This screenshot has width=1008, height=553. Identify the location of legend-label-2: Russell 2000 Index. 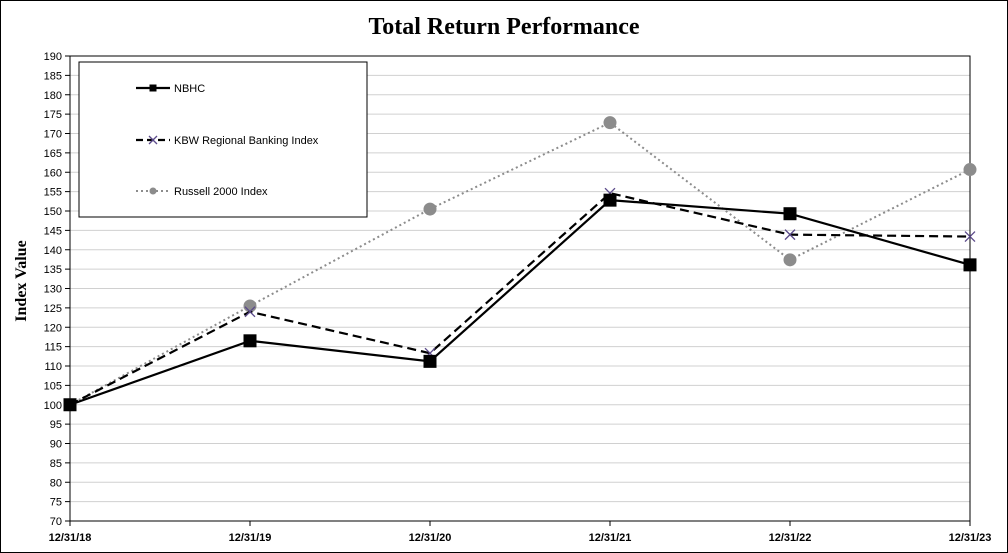
(221, 192).